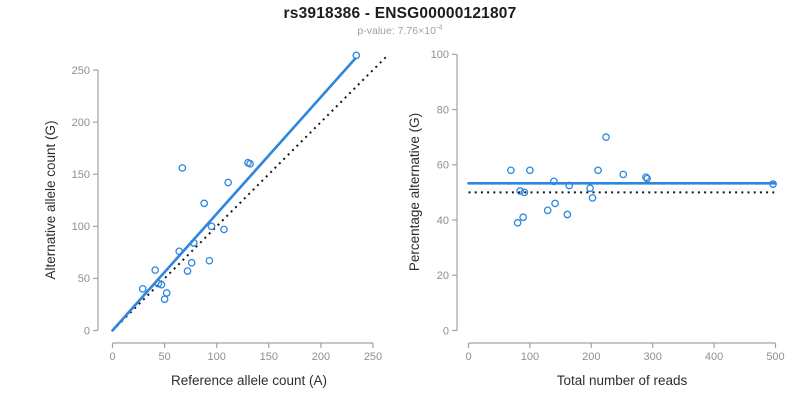 The height and width of the screenshot is (400, 800). Describe the element at coordinates (373, 357) in the screenshot. I see `x-tick-label: 250` at that location.